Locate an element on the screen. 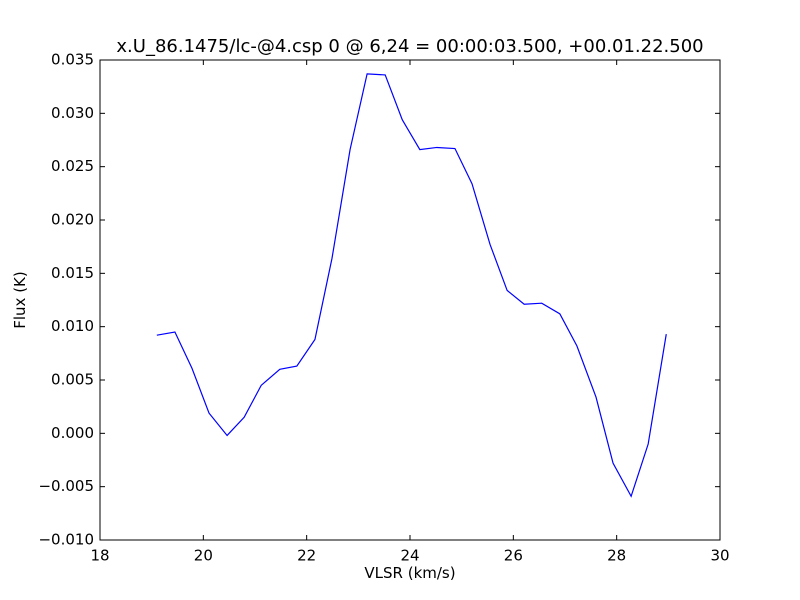  x-tick-label: 18 is located at coordinates (99, 556).